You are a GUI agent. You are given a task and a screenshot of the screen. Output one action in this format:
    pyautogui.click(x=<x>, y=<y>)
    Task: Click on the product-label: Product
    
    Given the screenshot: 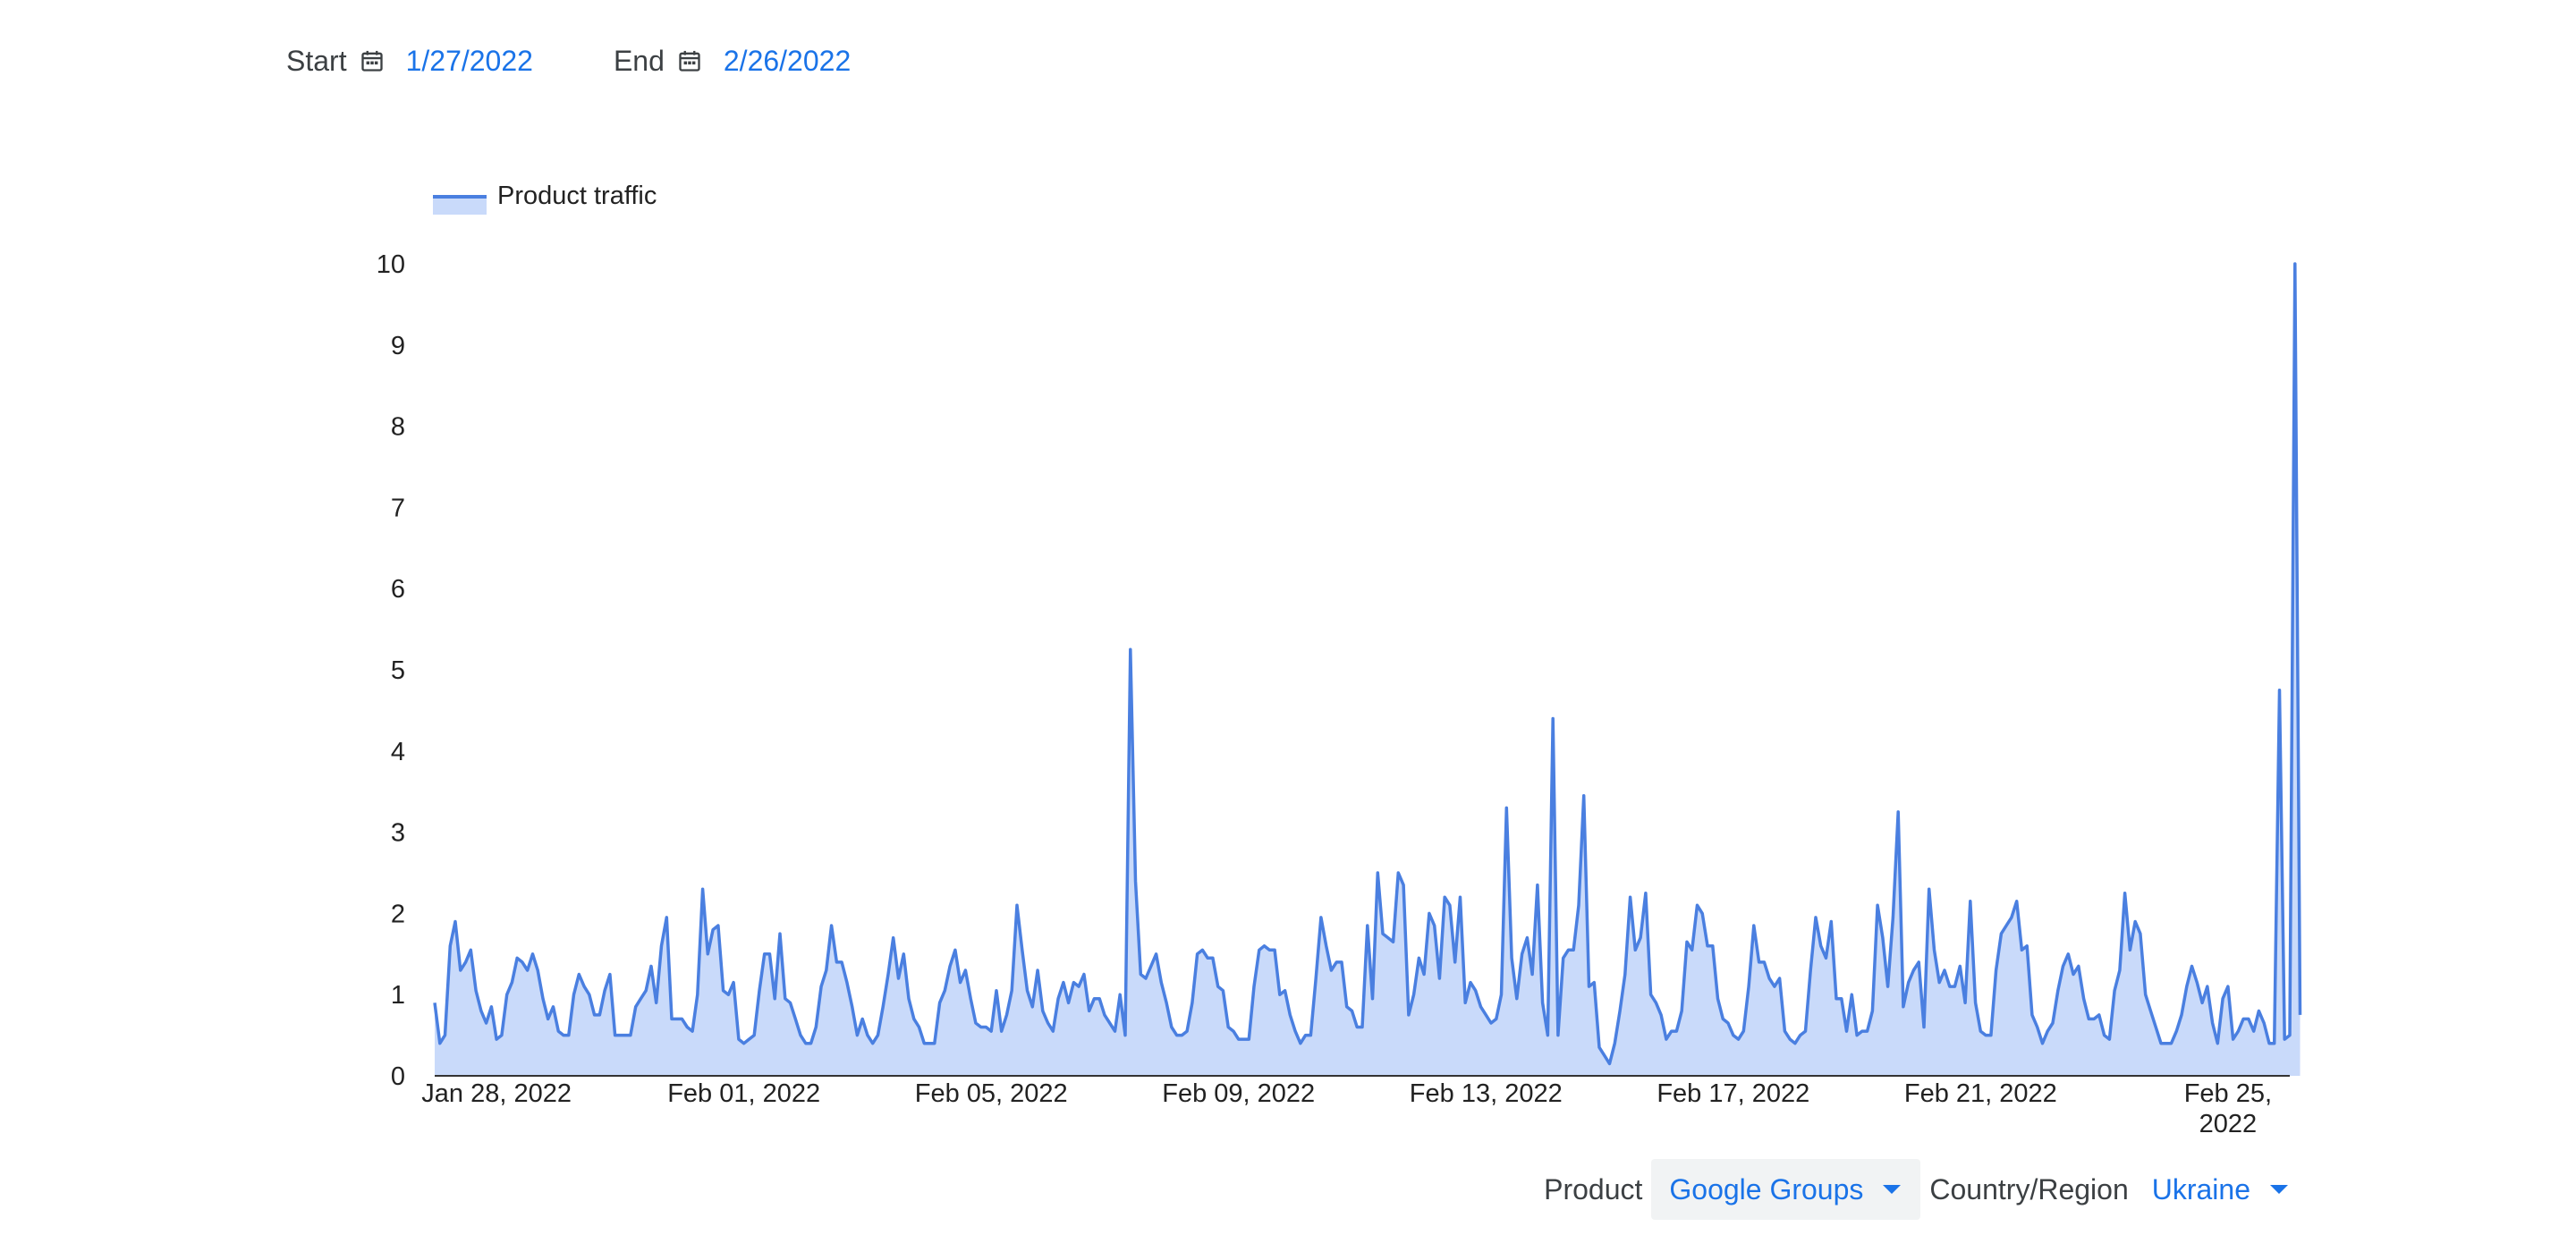 What is the action you would take?
    pyautogui.click(x=1593, y=1188)
    